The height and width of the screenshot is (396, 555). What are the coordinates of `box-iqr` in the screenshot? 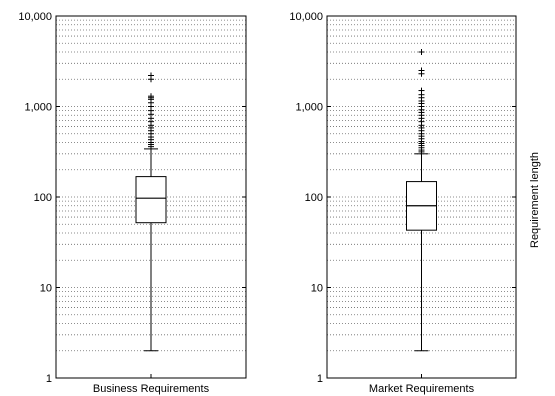 It's located at (151, 200).